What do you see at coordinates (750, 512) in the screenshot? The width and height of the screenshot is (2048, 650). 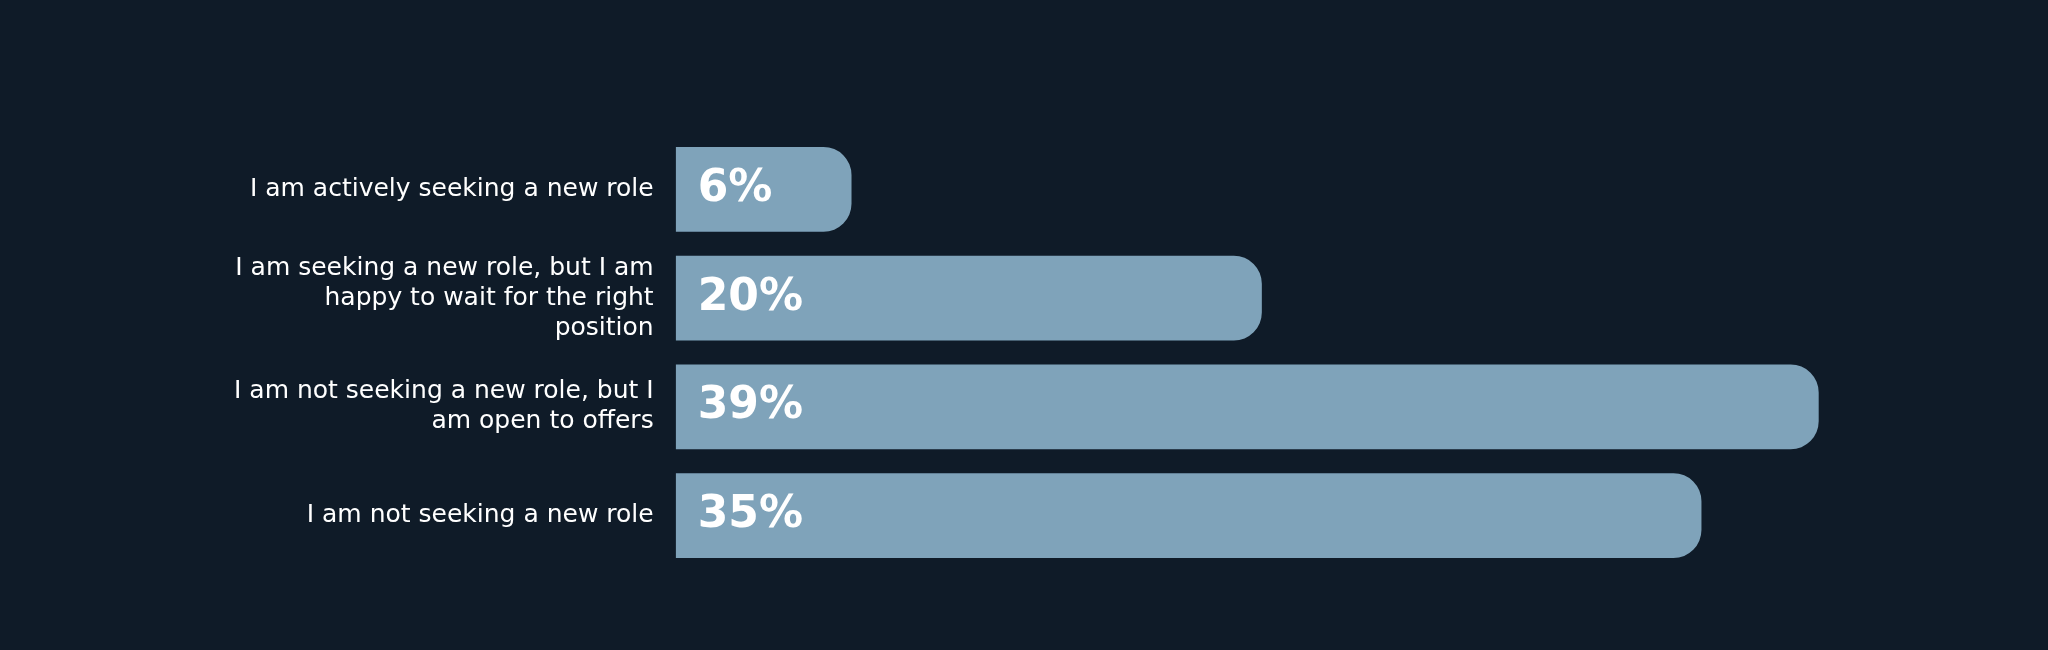 I see `data-label: 35%` at bounding box center [750, 512].